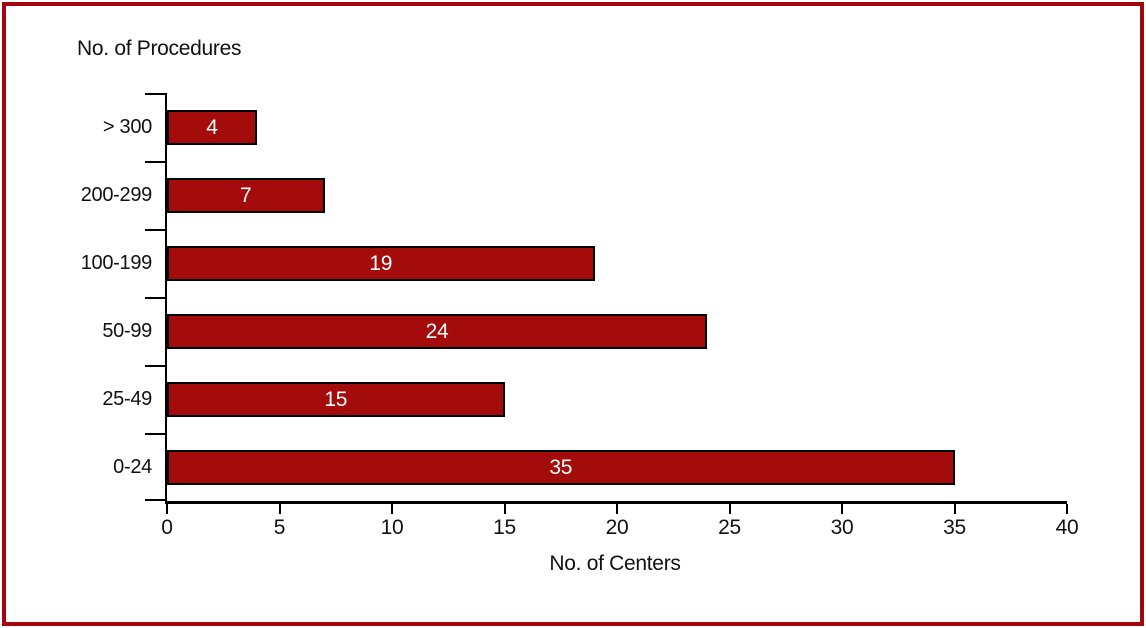 The width and height of the screenshot is (1146, 628). I want to click on chart-title: No. of Procedures, so click(159, 48).